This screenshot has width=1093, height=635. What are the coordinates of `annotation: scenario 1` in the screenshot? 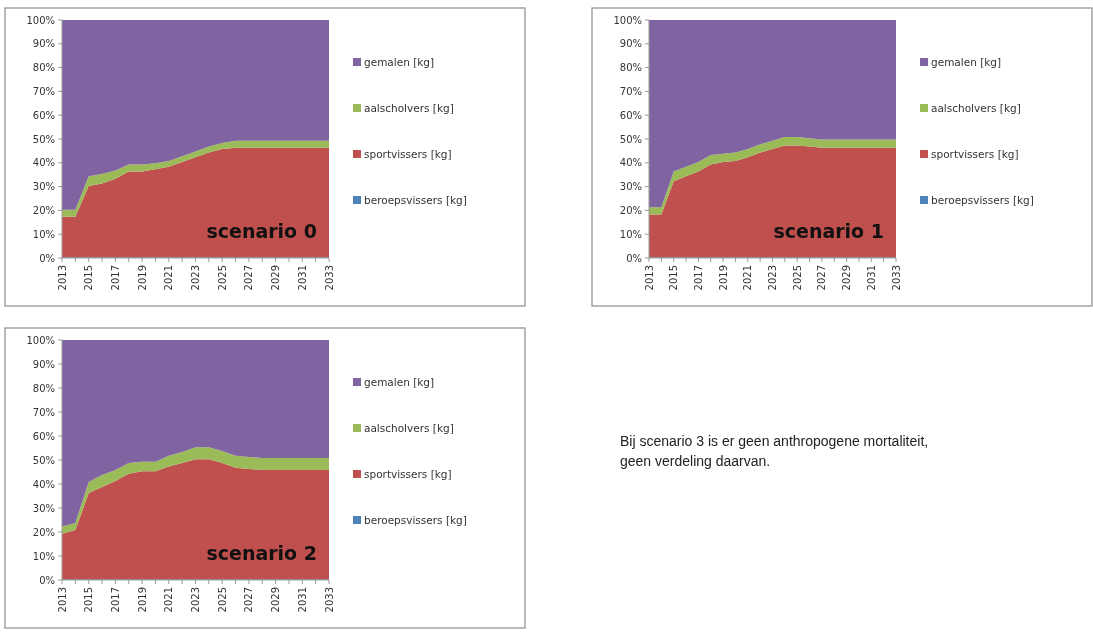 It's located at (828, 231).